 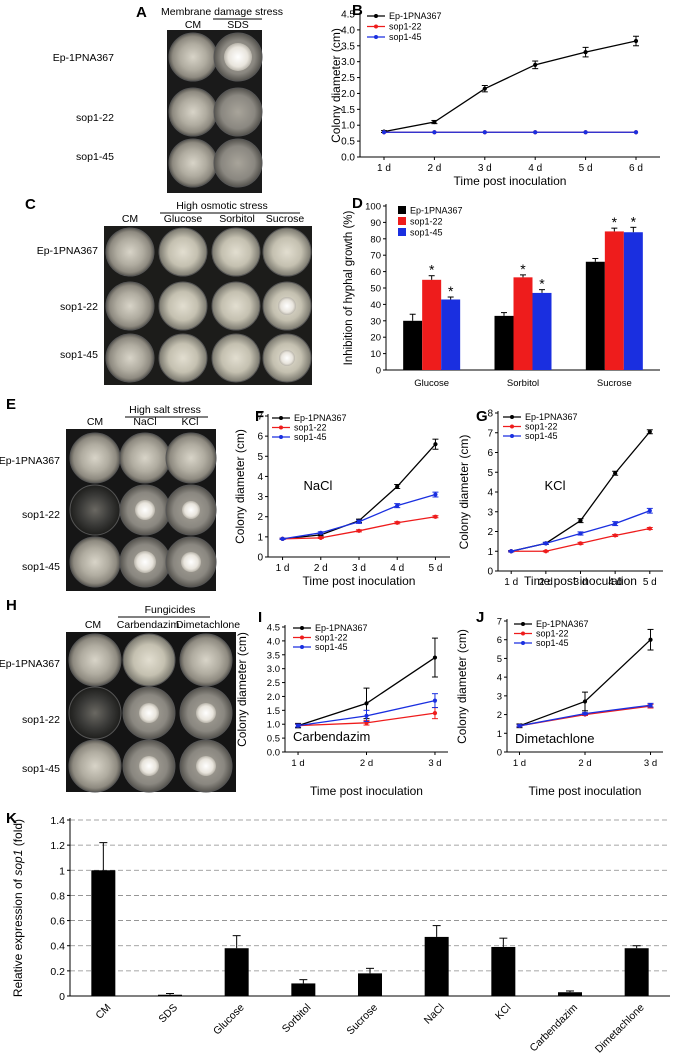 What do you see at coordinates (229, 1020) in the screenshot?
I see `x-tick-label: Glucose` at bounding box center [229, 1020].